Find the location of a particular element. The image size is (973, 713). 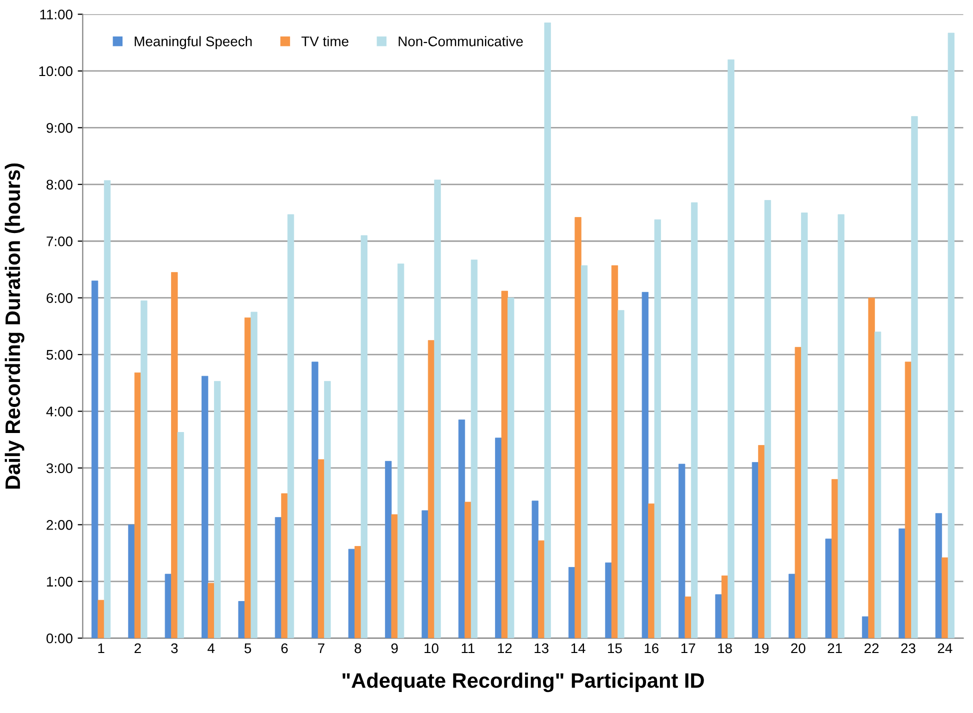

legend-label: Non-Communicative is located at coordinates (460, 41).